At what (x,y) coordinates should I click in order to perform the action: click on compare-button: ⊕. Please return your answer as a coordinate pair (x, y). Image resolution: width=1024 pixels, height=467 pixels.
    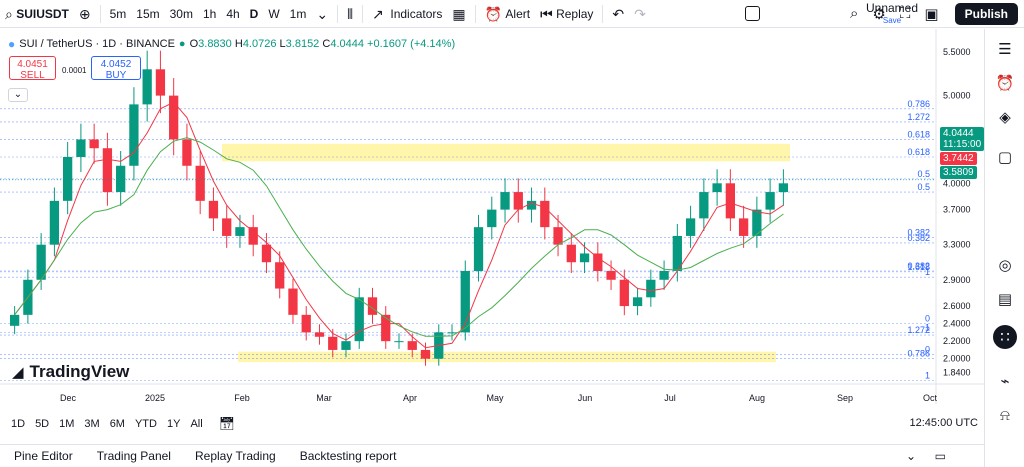
    Looking at the image, I should click on (85, 14).